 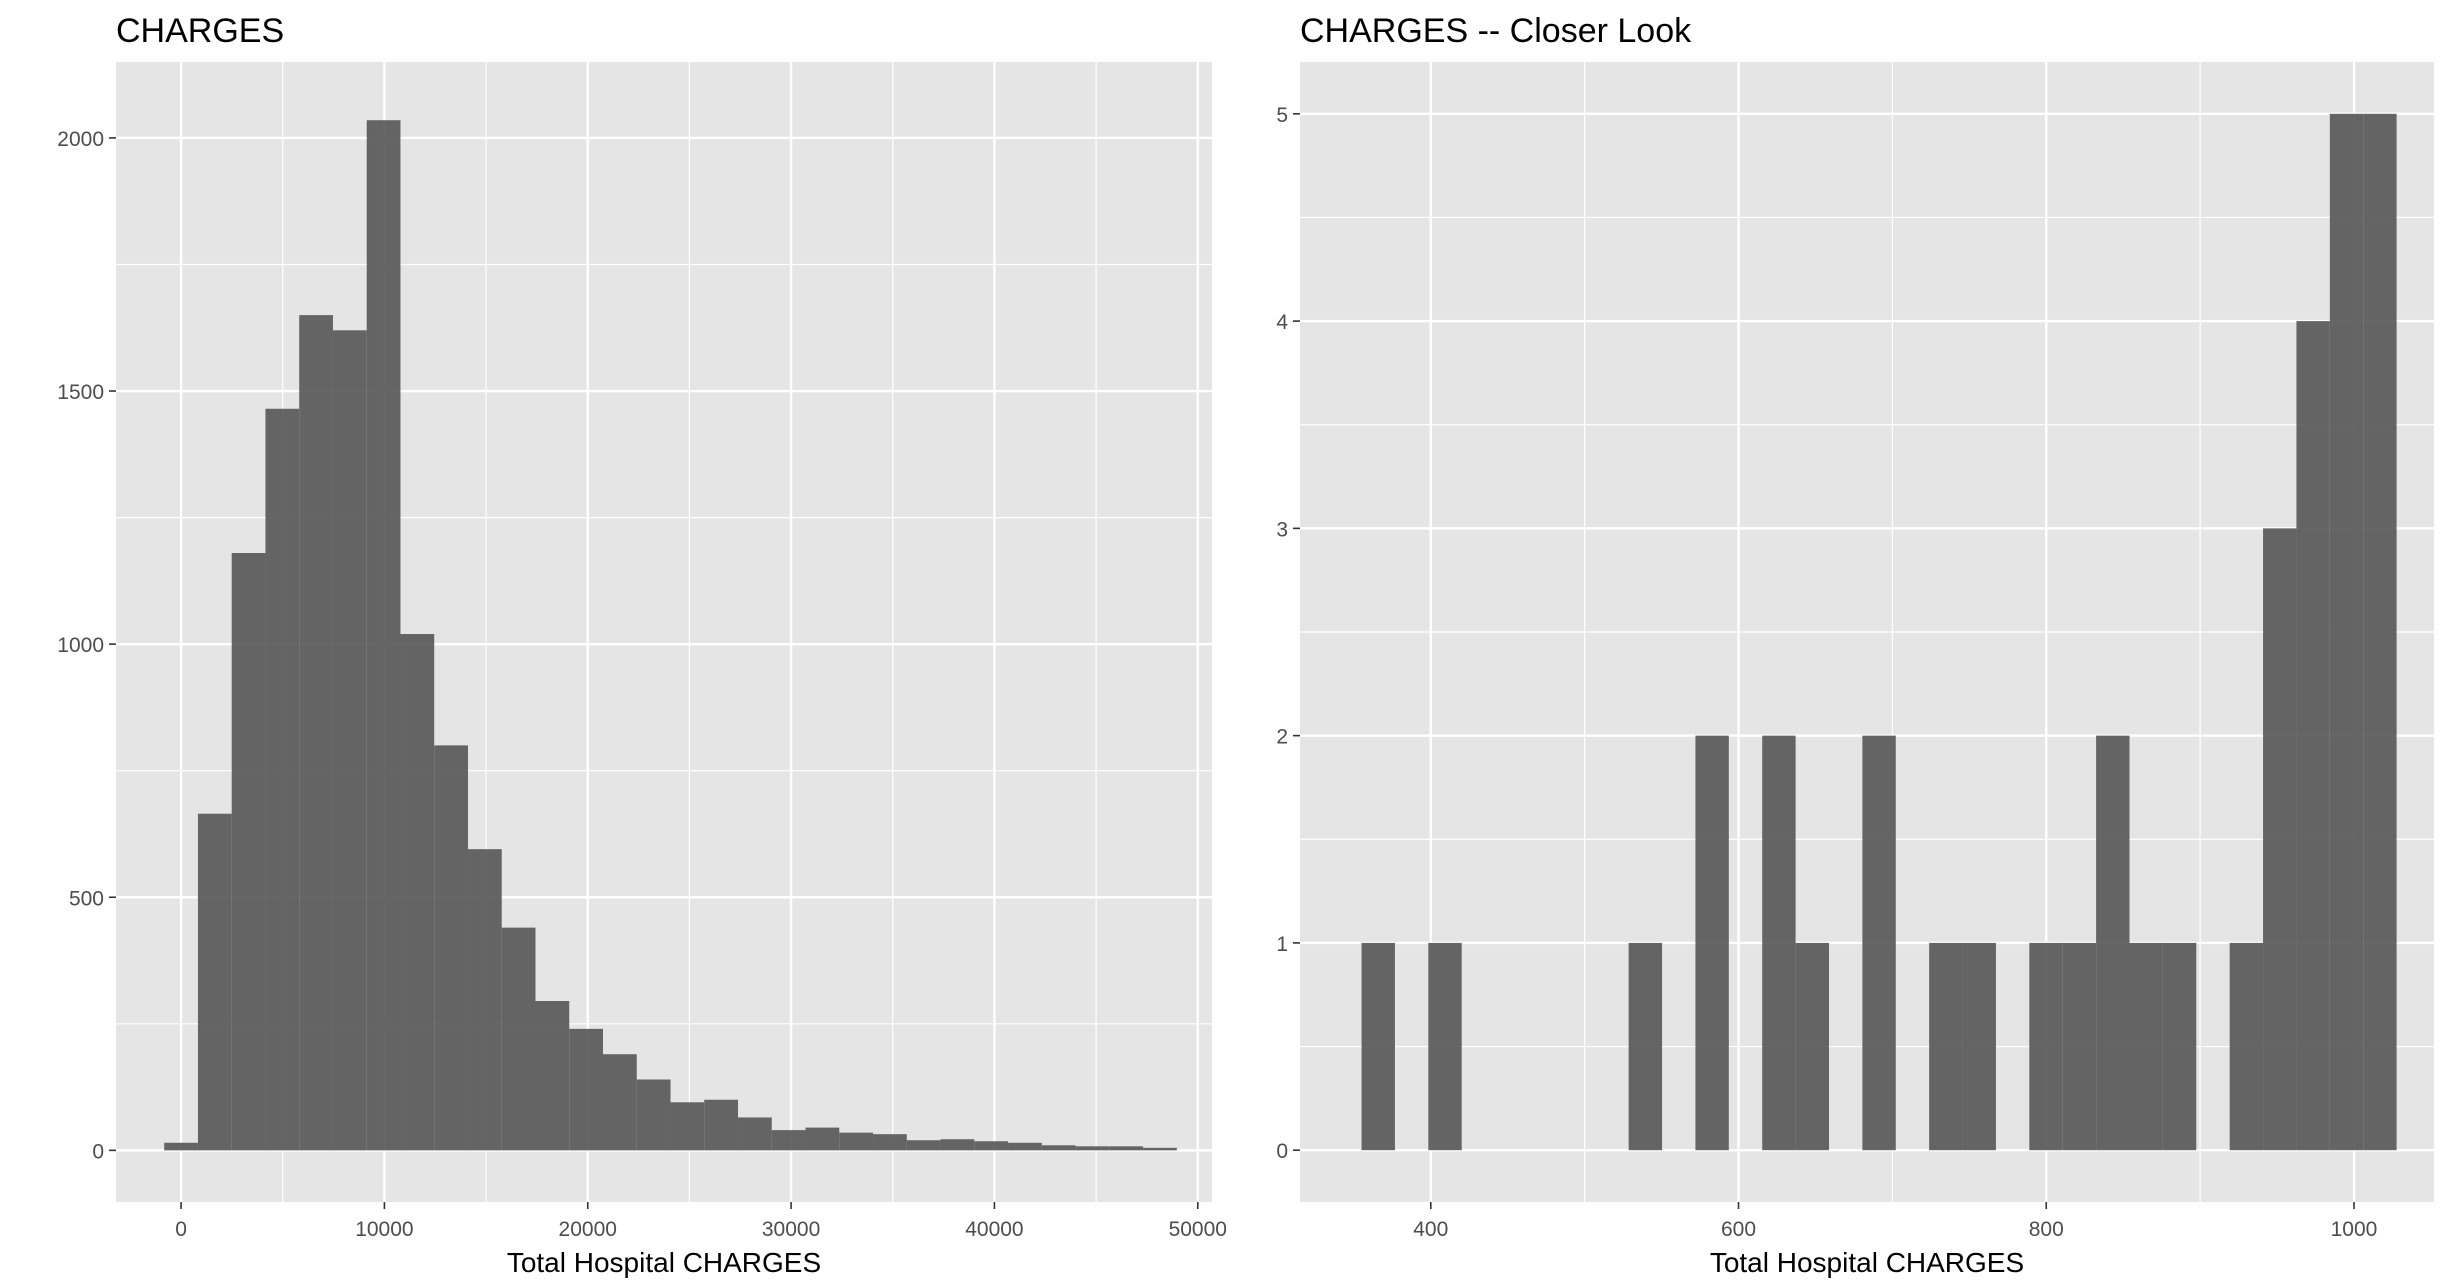 I want to click on chart2-ytick-label: 2, so click(x=1282, y=737).